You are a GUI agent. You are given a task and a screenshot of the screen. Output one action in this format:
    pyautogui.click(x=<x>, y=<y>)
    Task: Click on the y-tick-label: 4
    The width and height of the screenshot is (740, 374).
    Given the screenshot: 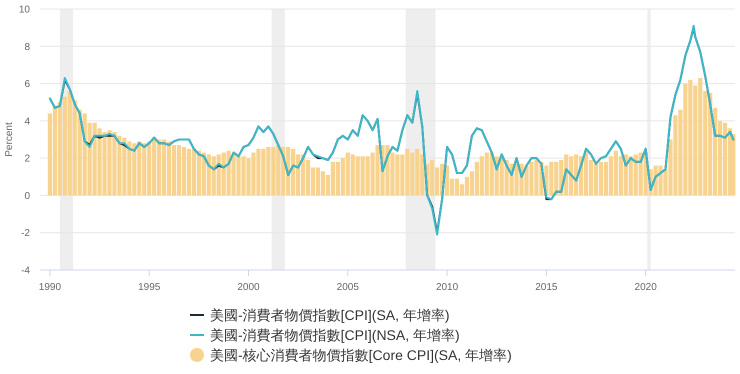 What is the action you would take?
    pyautogui.click(x=27, y=122)
    